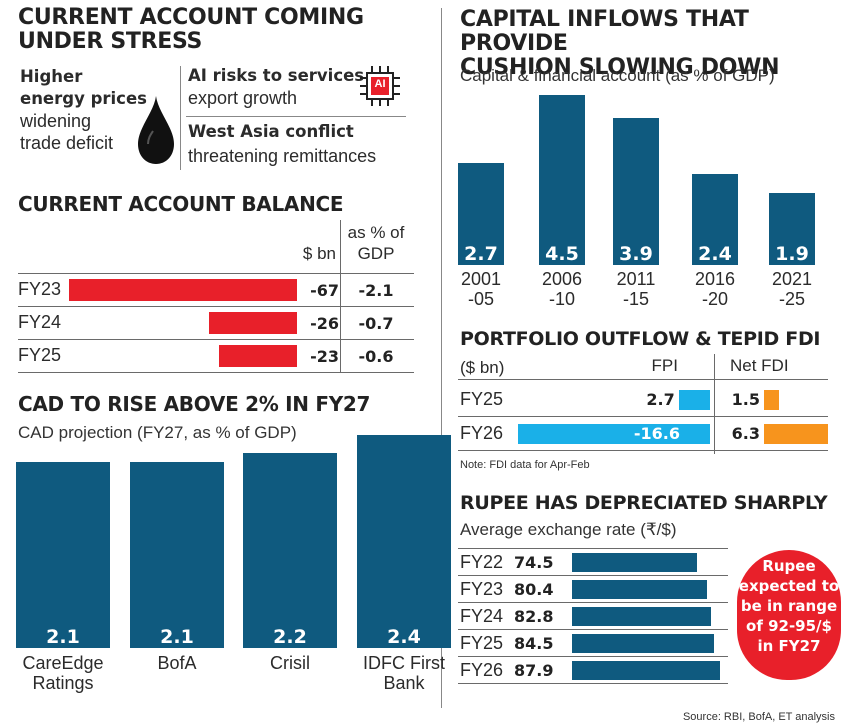 This screenshot has width=843, height=728. What do you see at coordinates (194, 404) in the screenshot?
I see `cad-title: CAD TO RISE ABOVE 2% IN FY27` at bounding box center [194, 404].